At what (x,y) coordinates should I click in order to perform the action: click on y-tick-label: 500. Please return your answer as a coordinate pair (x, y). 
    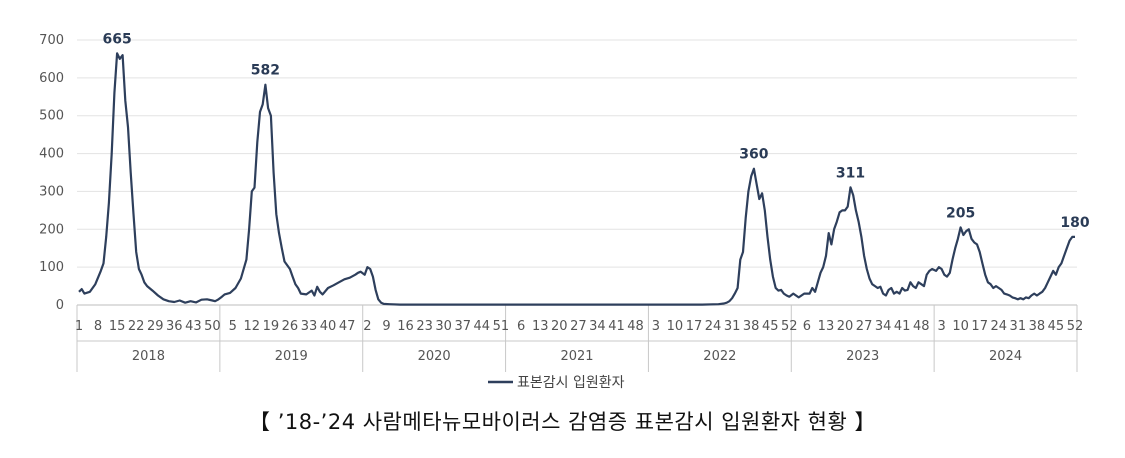
    Looking at the image, I should click on (51, 116).